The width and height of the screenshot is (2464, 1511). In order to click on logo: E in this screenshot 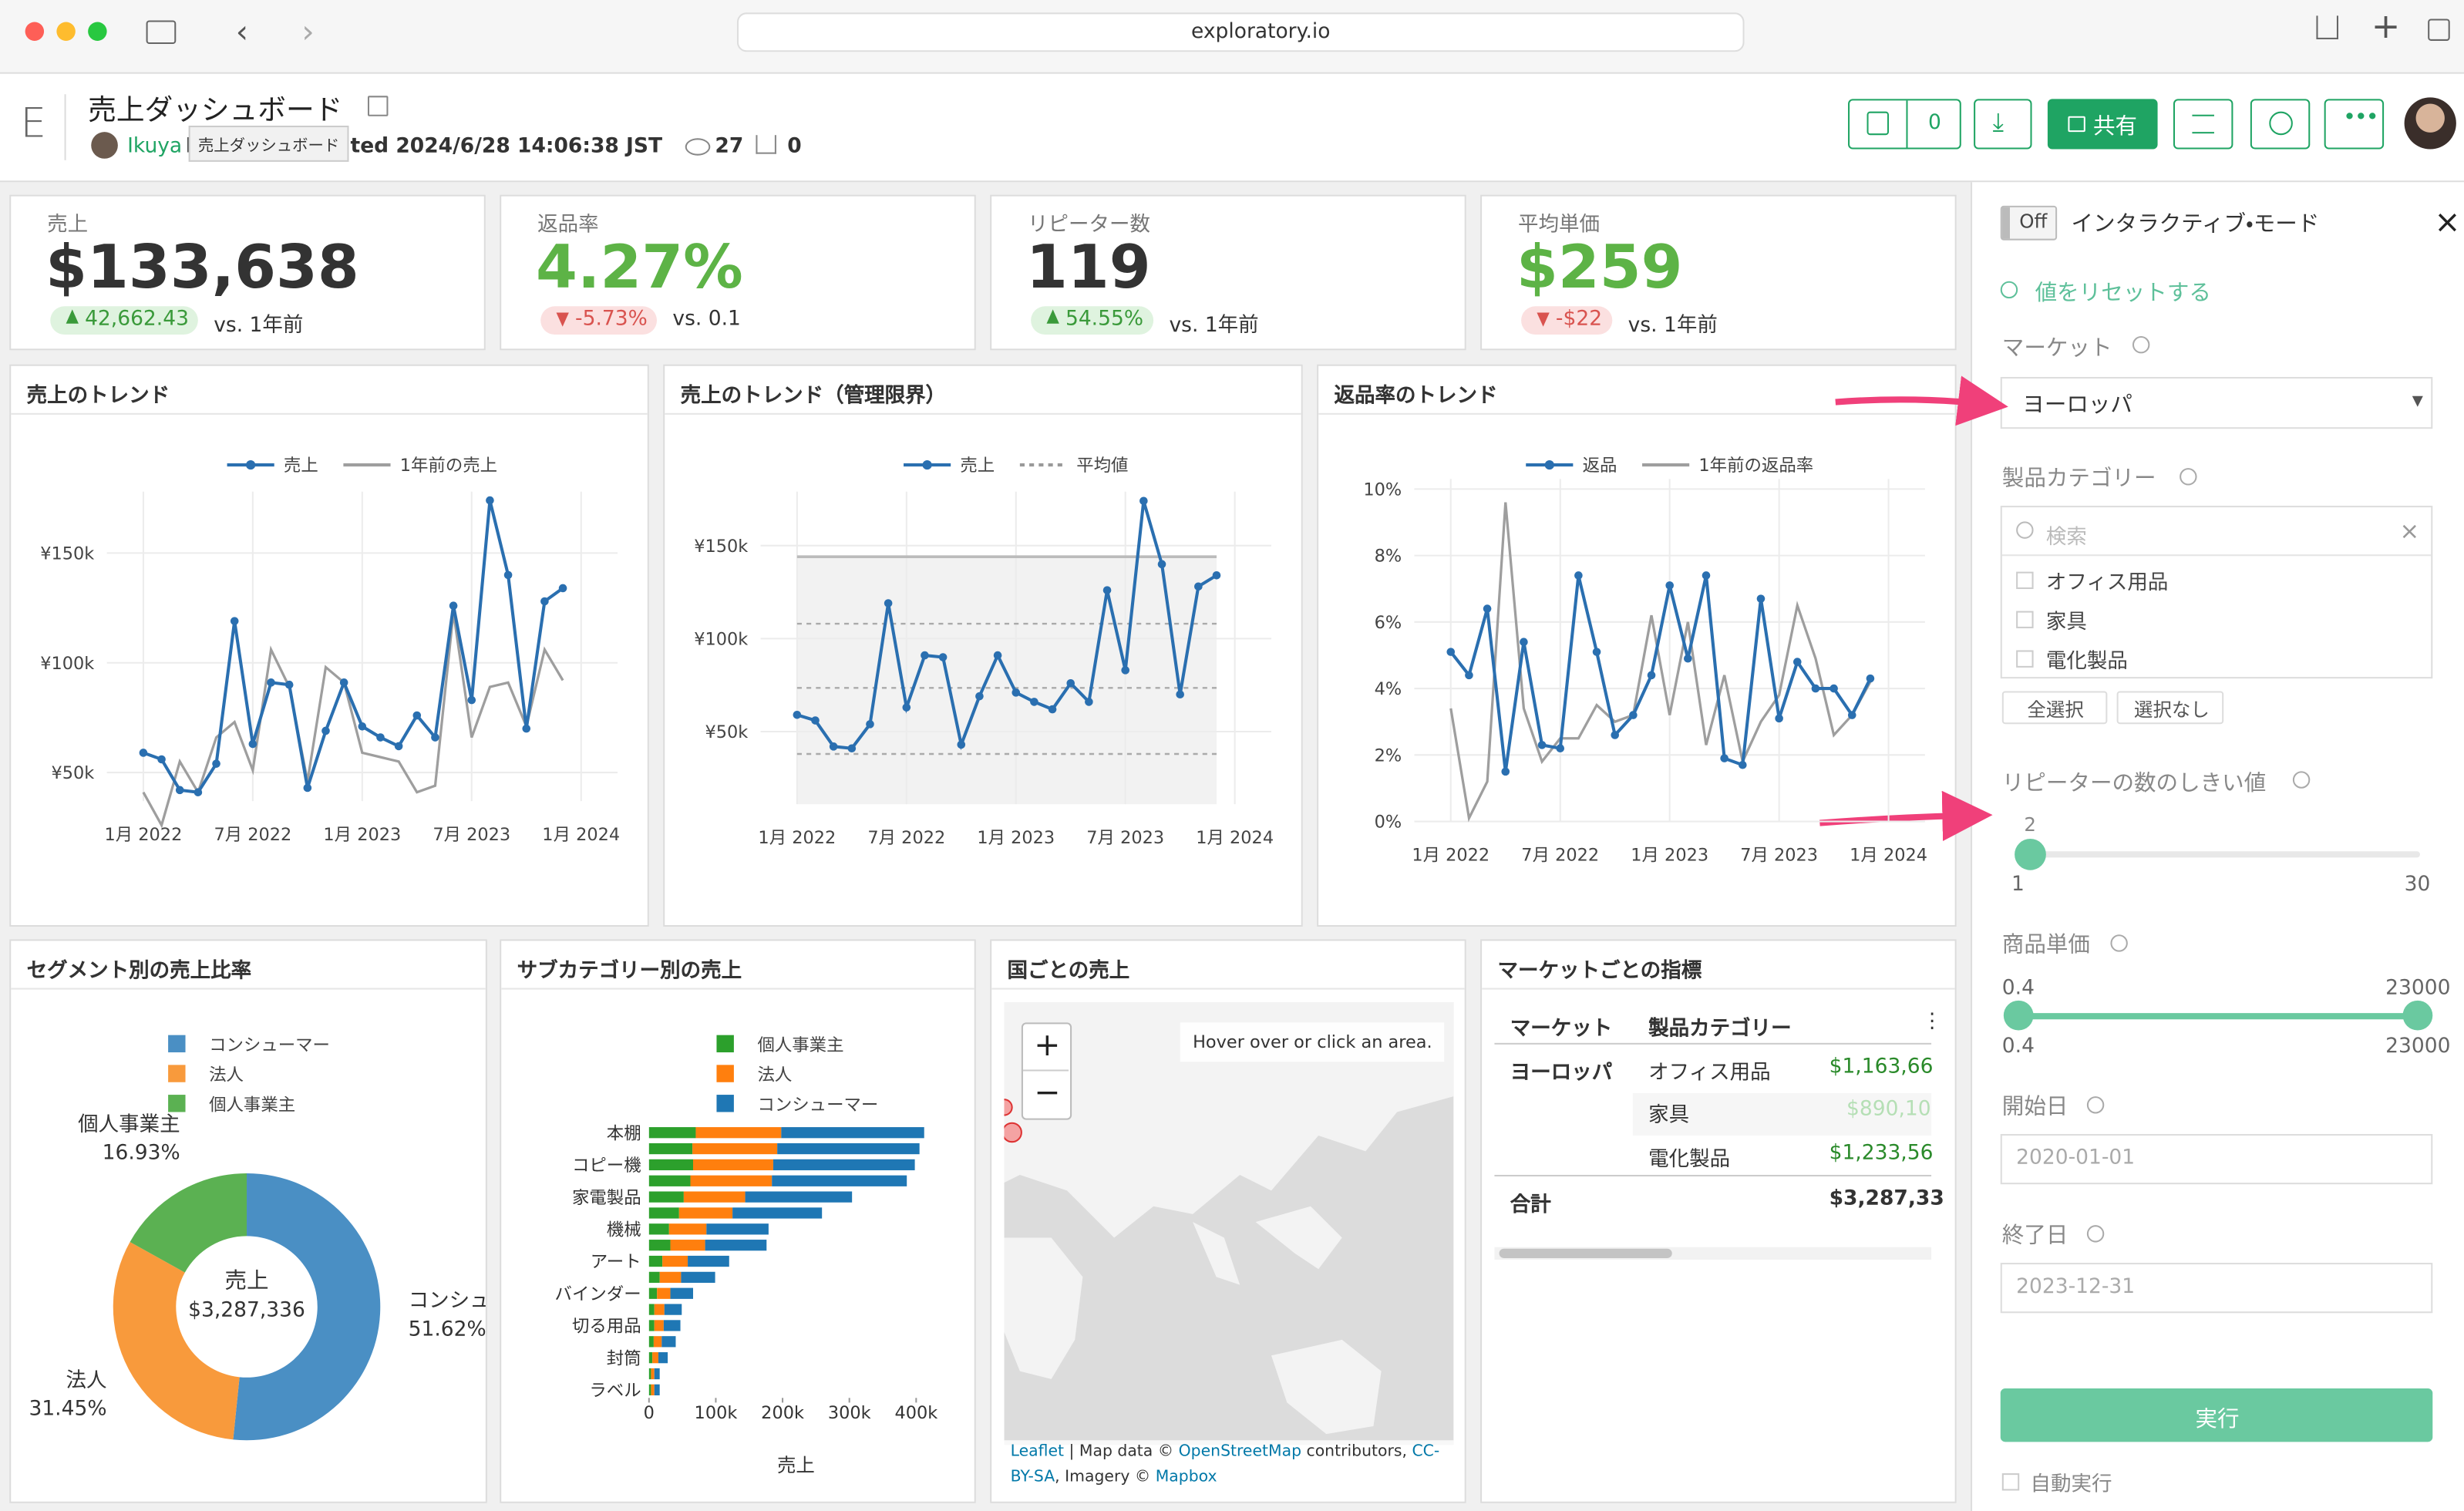, I will do `click(33, 124)`.